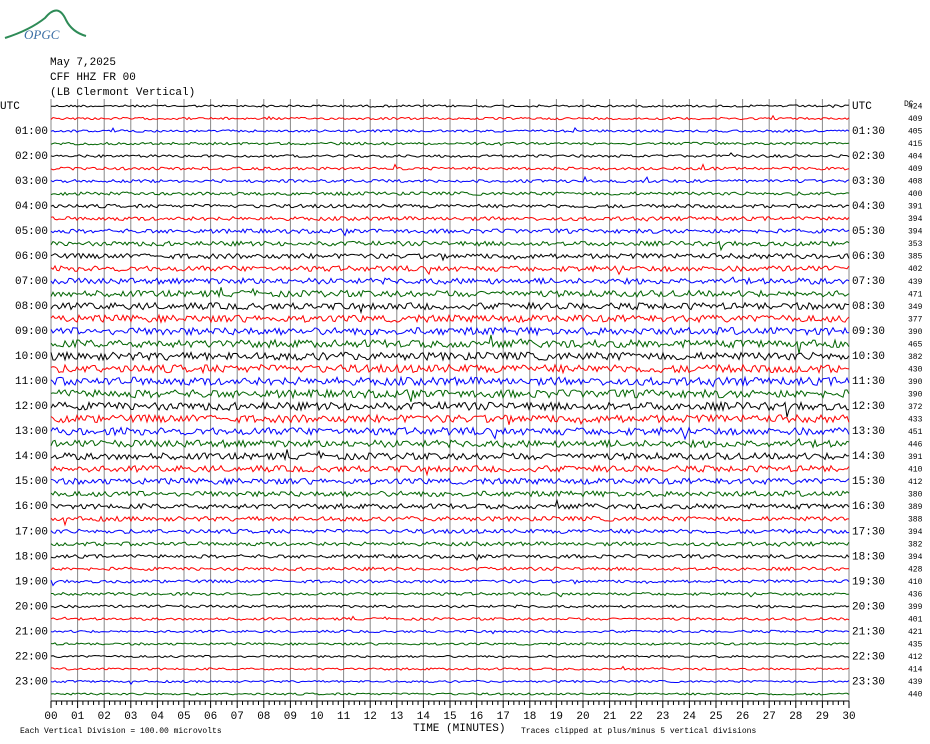 The height and width of the screenshot is (744, 930). Describe the element at coordinates (915, 494) in the screenshot. I see `dc-offset: 380` at that location.